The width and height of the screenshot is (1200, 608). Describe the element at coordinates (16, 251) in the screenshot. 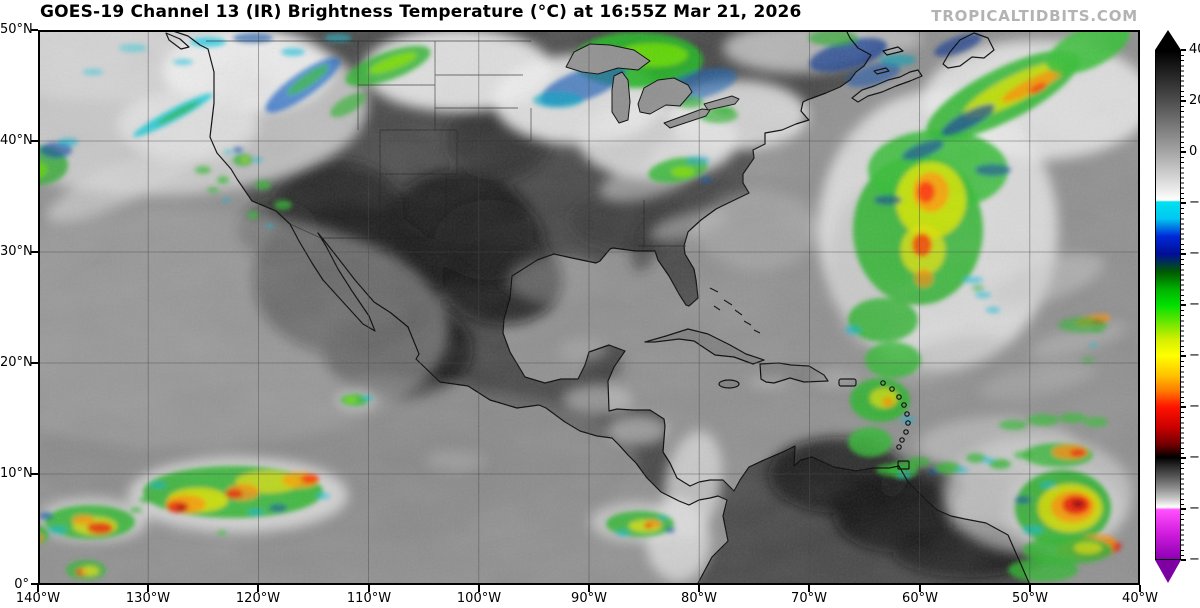

I see `lat-tick-label: 30°N` at that location.